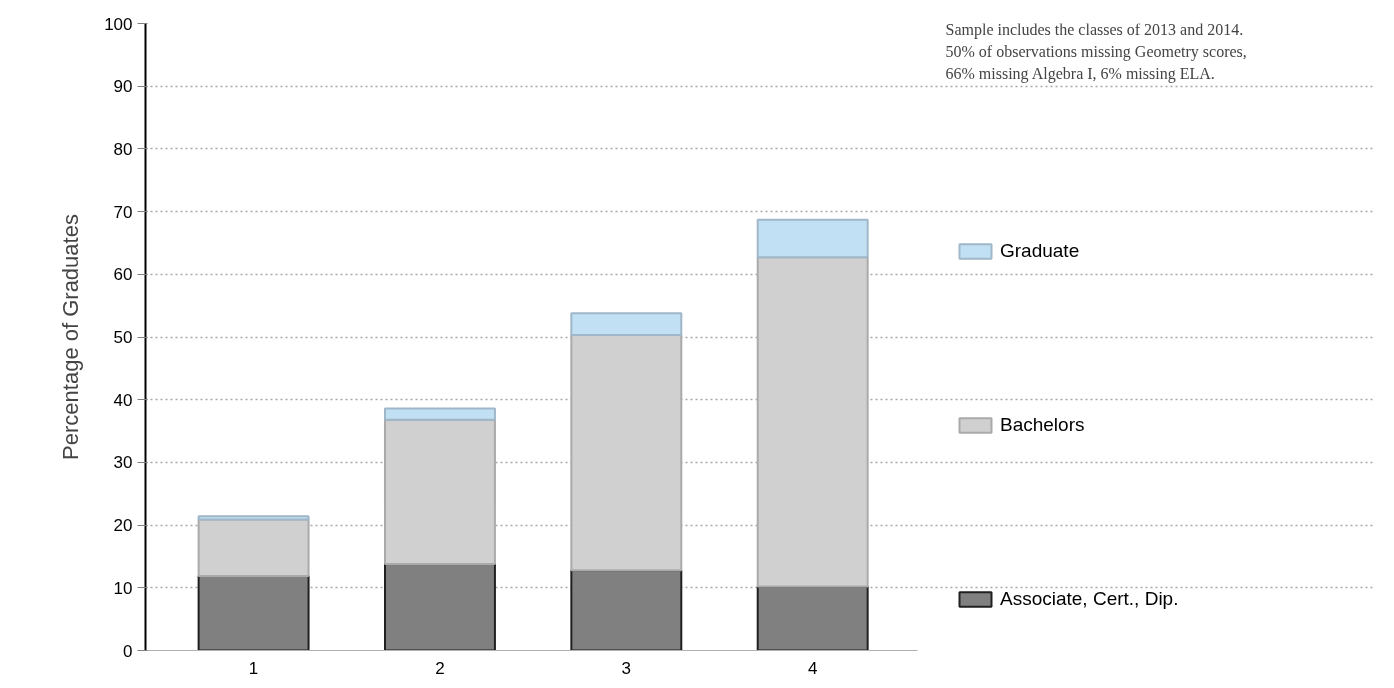 The image size is (1394, 688). What do you see at coordinates (1042, 425) in the screenshot?
I see `legend-label: Bachelors` at bounding box center [1042, 425].